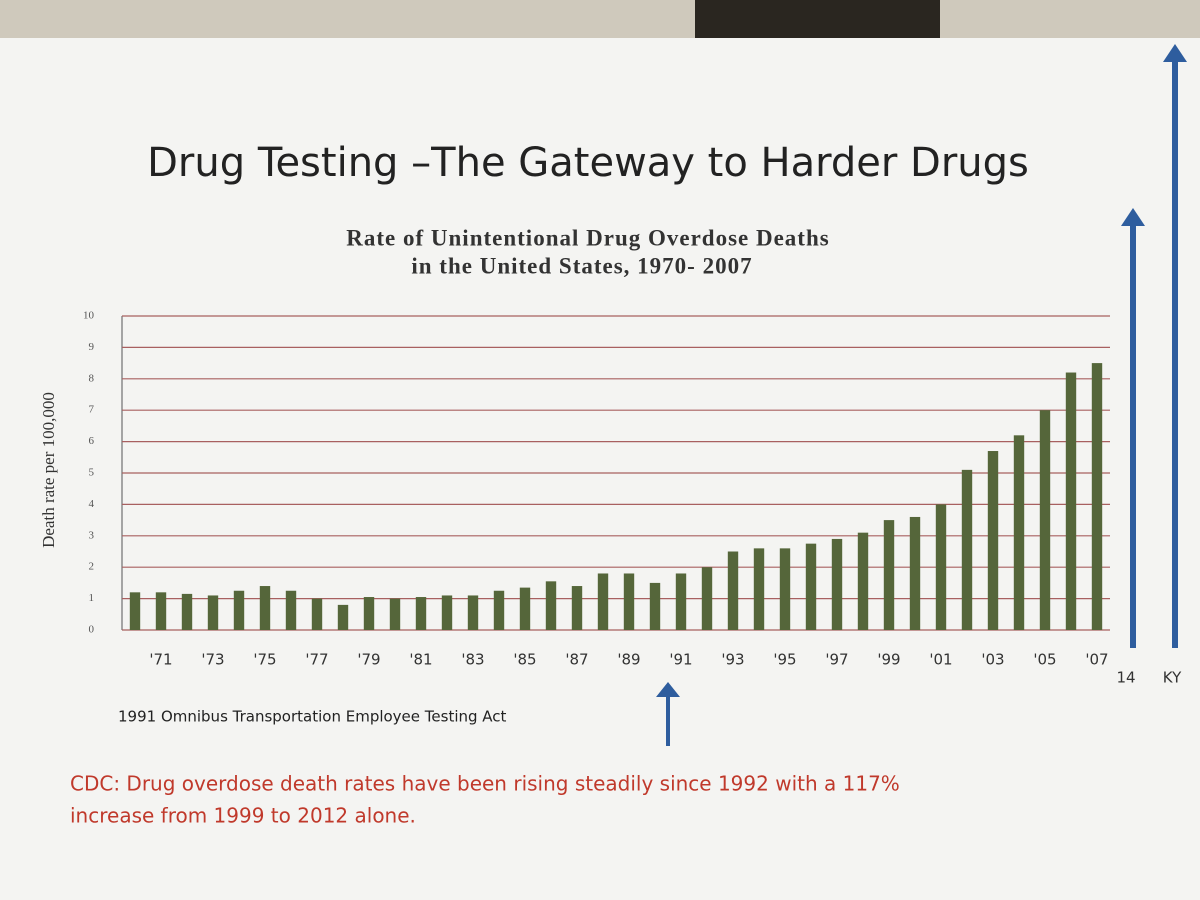 This screenshot has height=900, width=1200. Describe the element at coordinates (89, 316) in the screenshot. I see `y-tick-label: 10` at that location.